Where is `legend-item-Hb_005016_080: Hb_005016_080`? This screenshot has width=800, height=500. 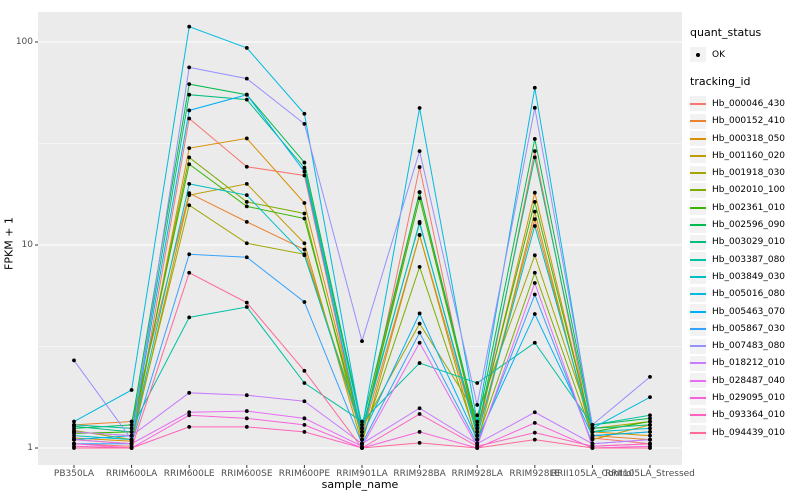
legend-item-Hb_005016_080: Hb_005016_080 is located at coordinates (745, 294).